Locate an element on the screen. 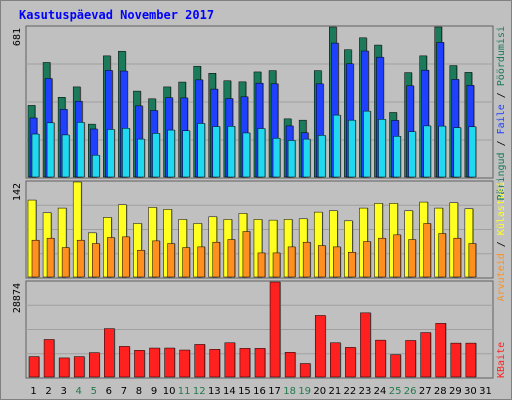  legend-top: Päringud / Faile / Pöördumisi is located at coordinates (501, 113).